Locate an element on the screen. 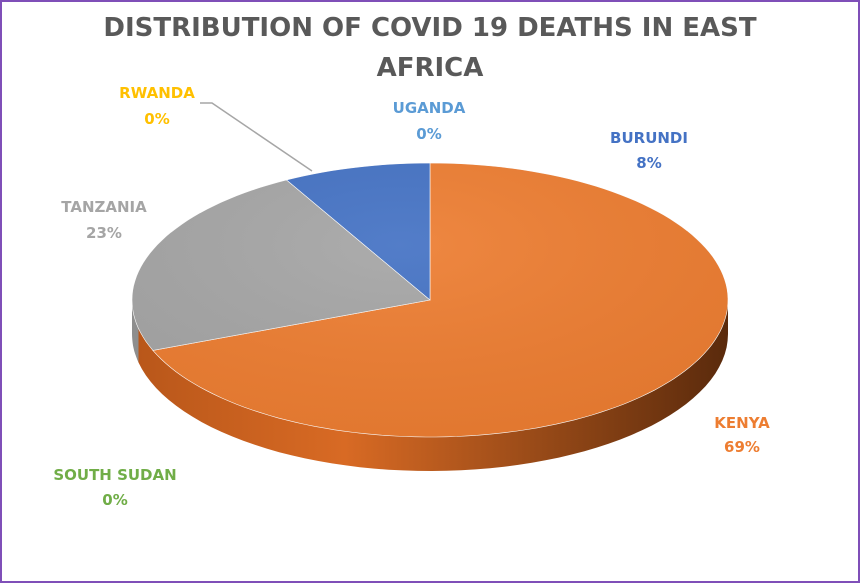  data-label-value-rwanda: 0% is located at coordinates (156, 119).